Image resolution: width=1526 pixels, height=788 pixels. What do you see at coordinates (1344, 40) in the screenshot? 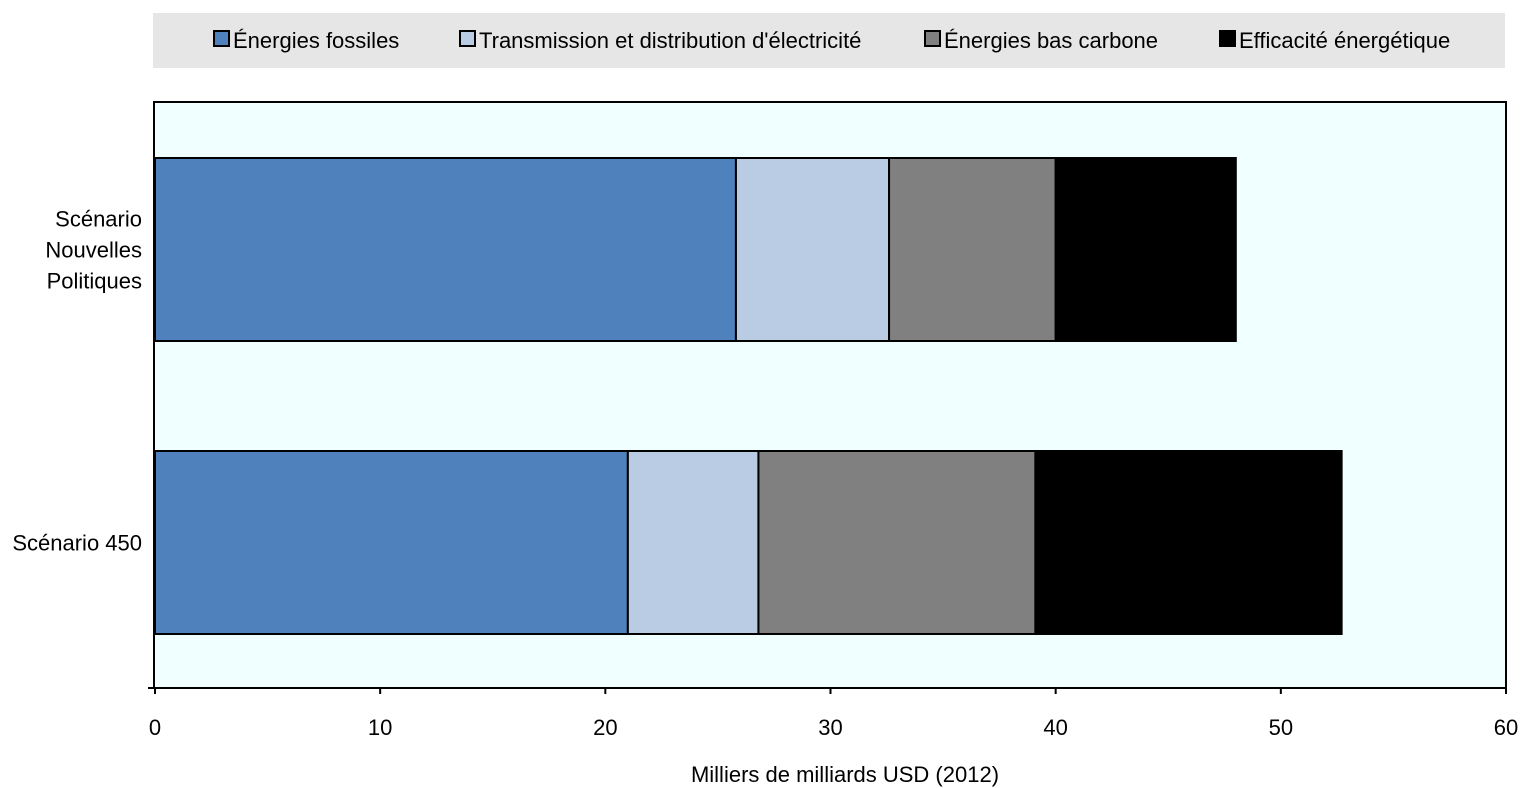
I see `legend-label: Efficacité énergétique` at bounding box center [1344, 40].